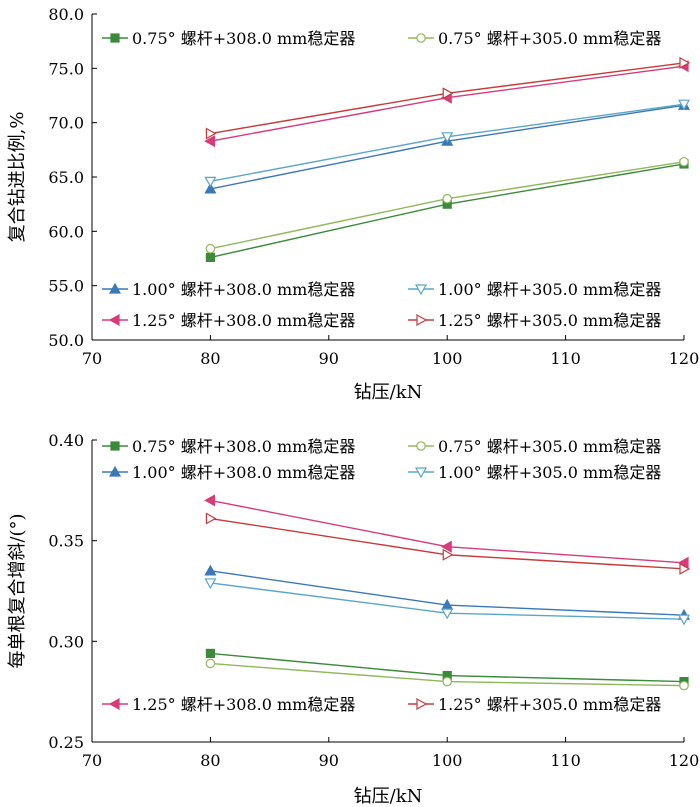 This screenshot has height=807, width=700. What do you see at coordinates (66, 742) in the screenshot?
I see `y-tick-label: 0.25` at bounding box center [66, 742].